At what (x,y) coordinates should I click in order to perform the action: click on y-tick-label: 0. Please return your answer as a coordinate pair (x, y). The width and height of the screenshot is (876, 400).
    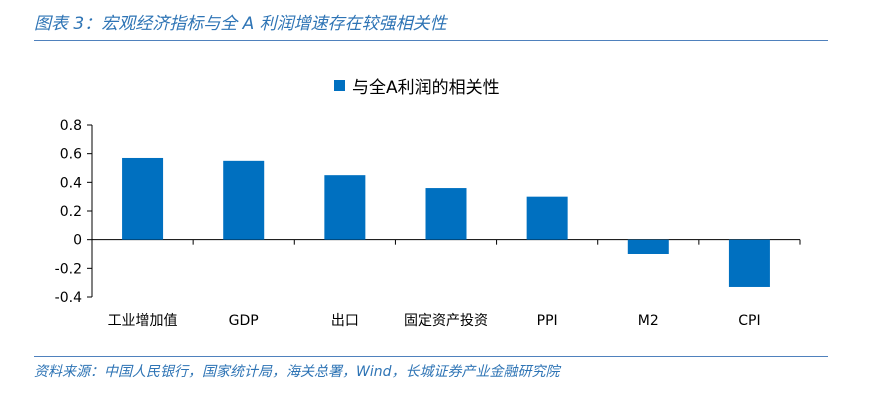
    Looking at the image, I should click on (77, 241).